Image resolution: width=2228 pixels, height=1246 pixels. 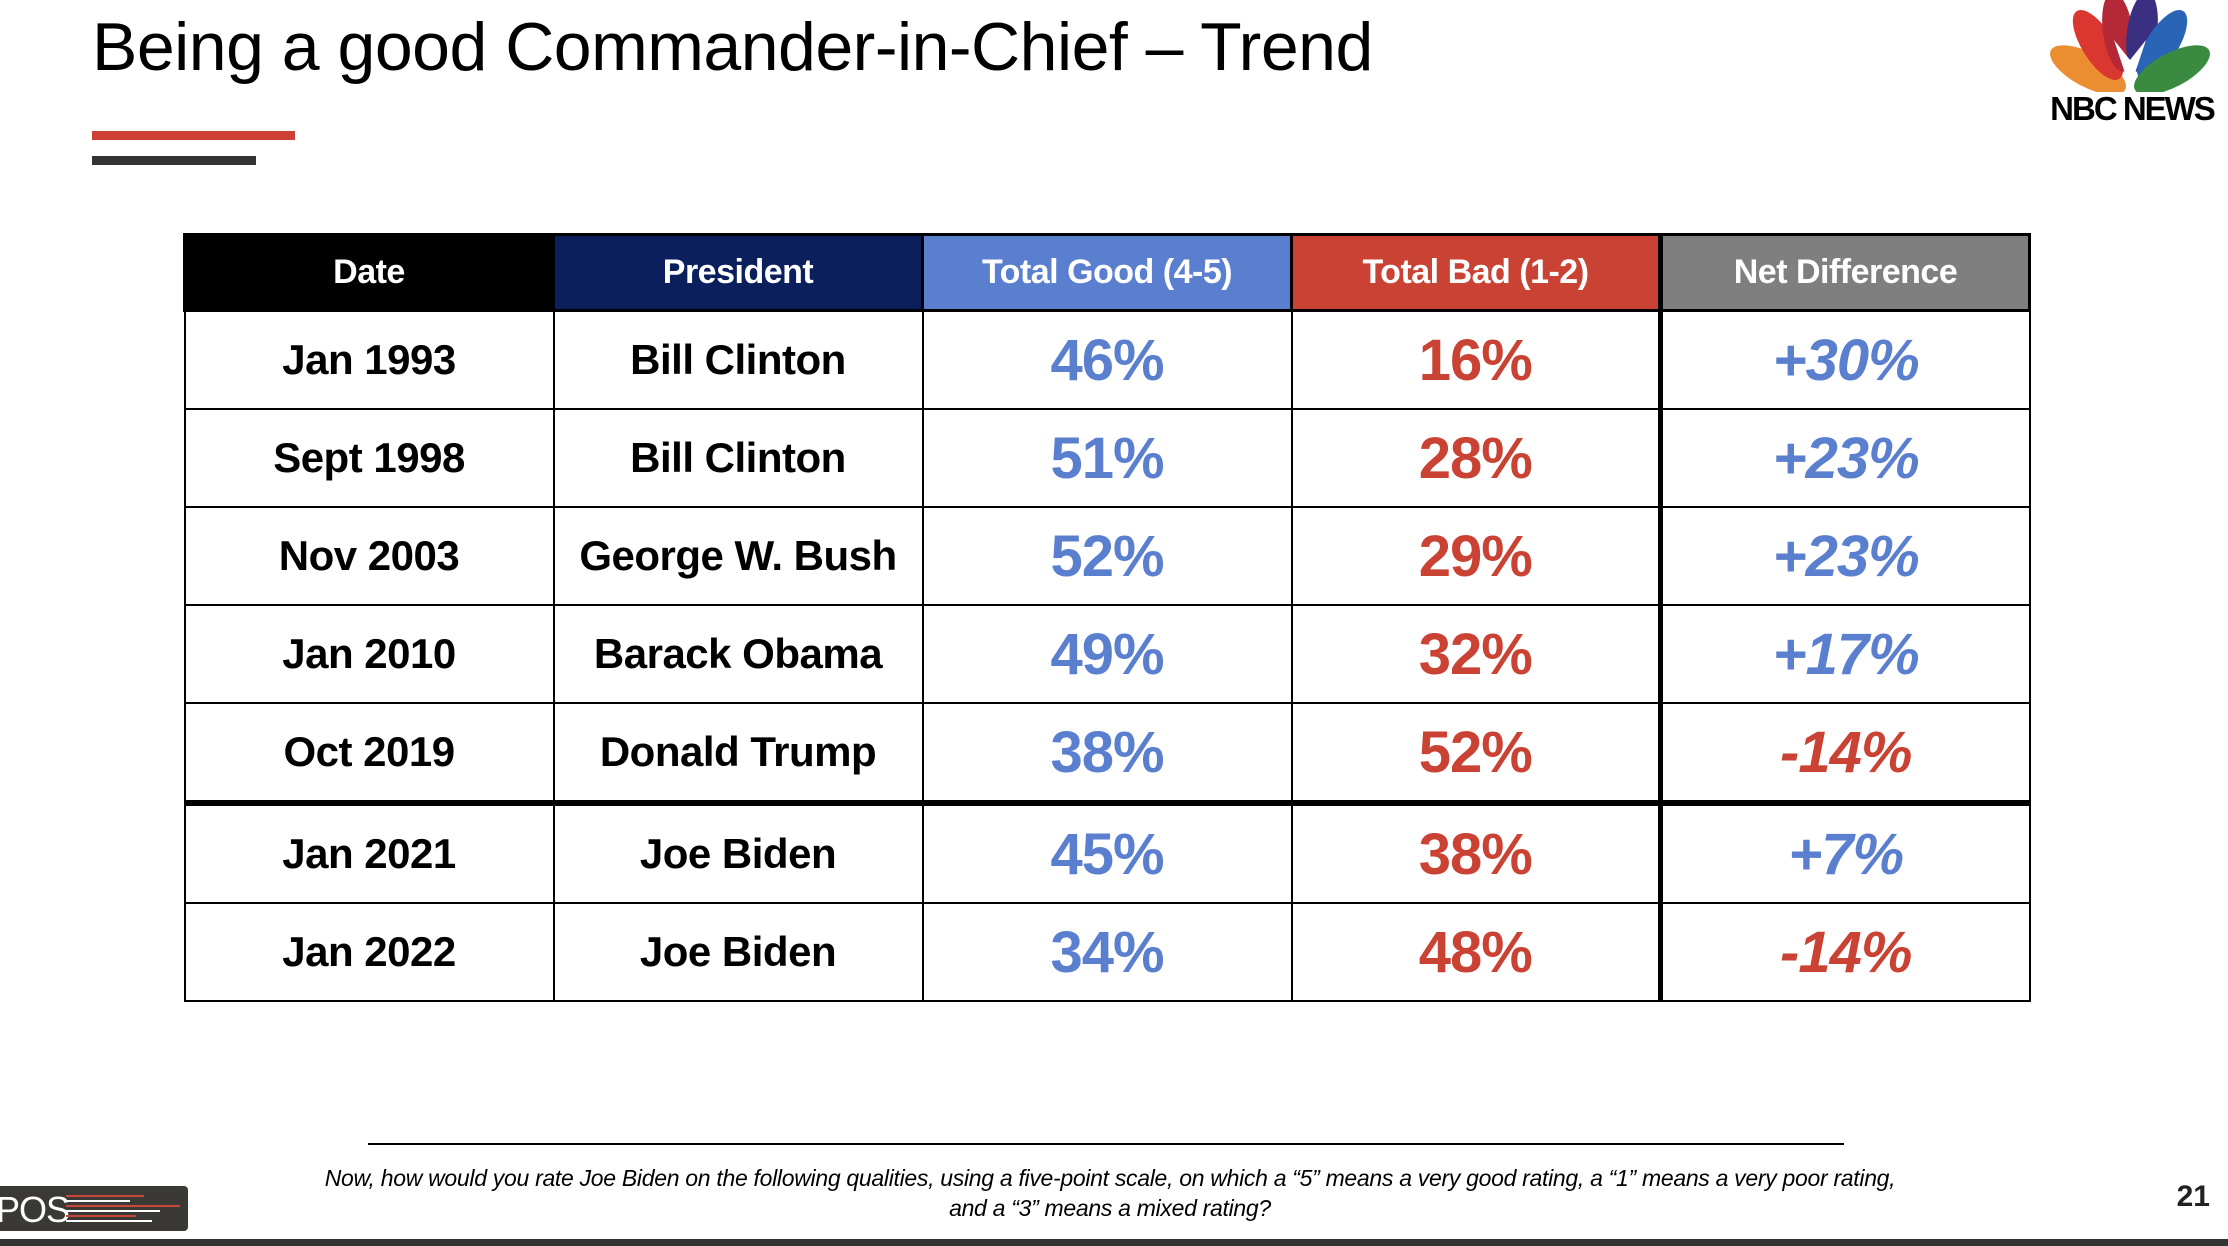 I want to click on cell-total-good: 38%, so click(x=1107, y=753).